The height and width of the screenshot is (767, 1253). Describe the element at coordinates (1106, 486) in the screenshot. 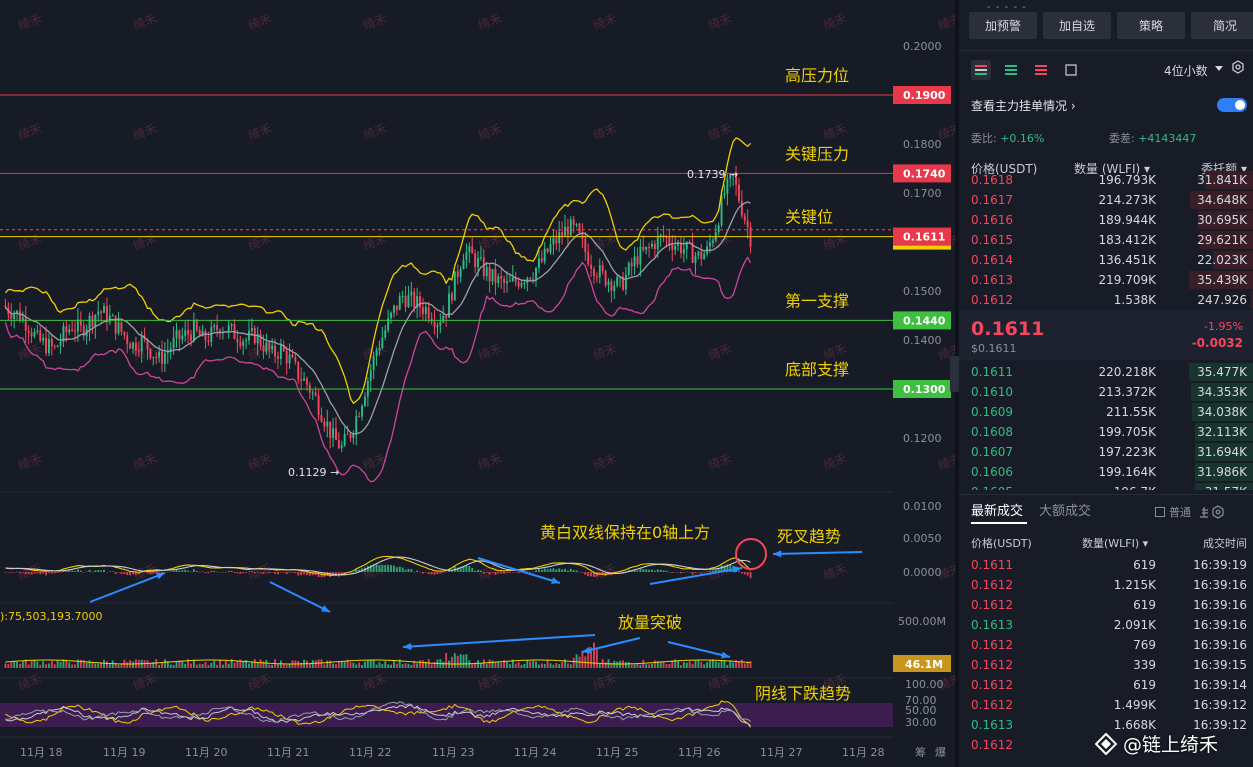

I see `bids-row: 0.1605 196.7K 31.57K` at that location.